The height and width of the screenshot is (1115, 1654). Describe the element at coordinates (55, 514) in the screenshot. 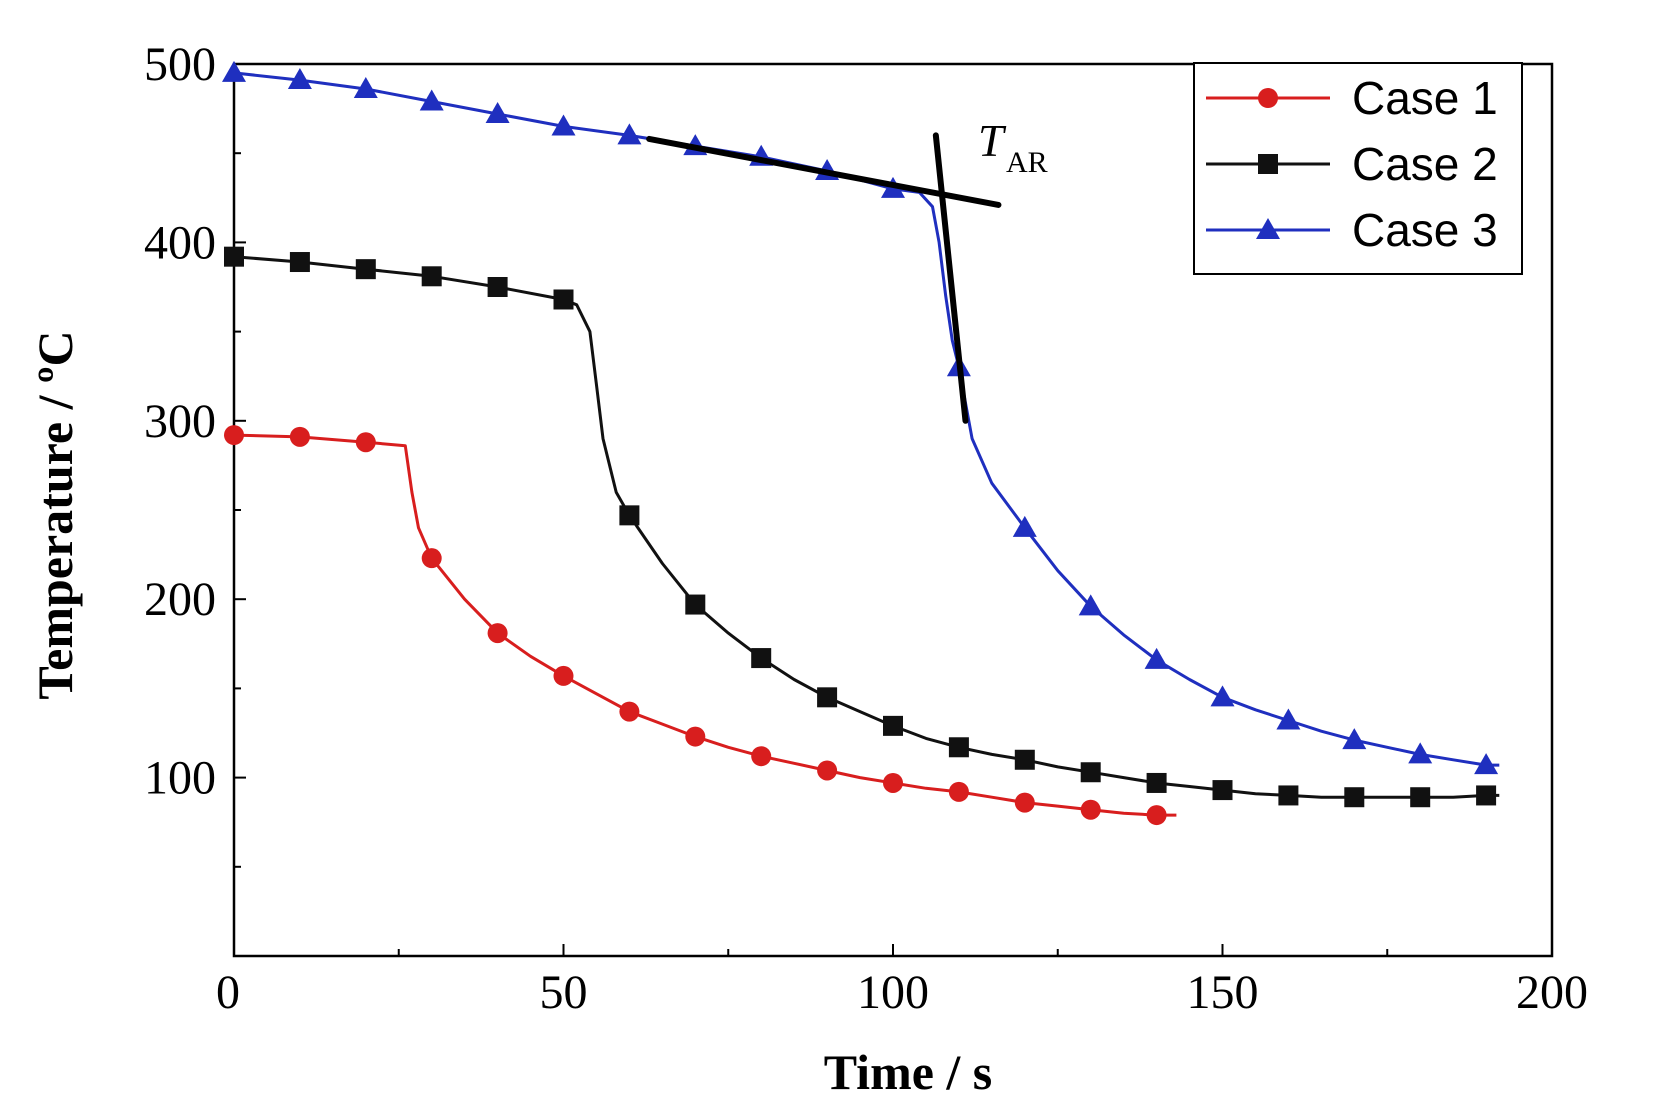

I see `y-axis-title: Temperature / ºC` at that location.